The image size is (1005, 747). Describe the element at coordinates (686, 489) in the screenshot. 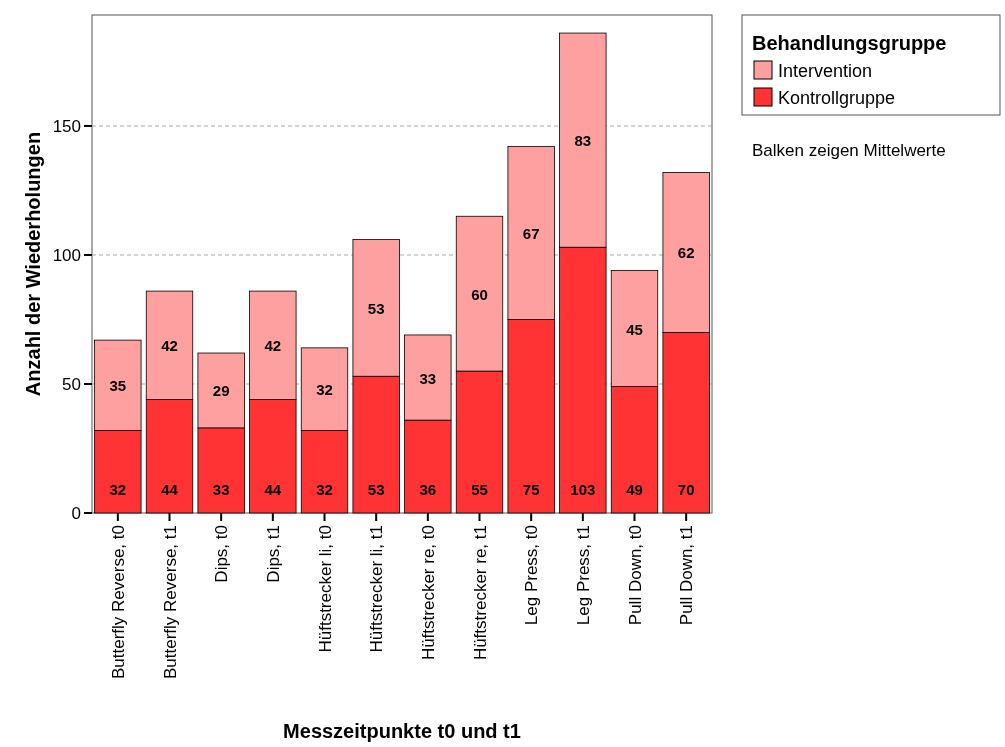

I see `data-label: 70` at that location.